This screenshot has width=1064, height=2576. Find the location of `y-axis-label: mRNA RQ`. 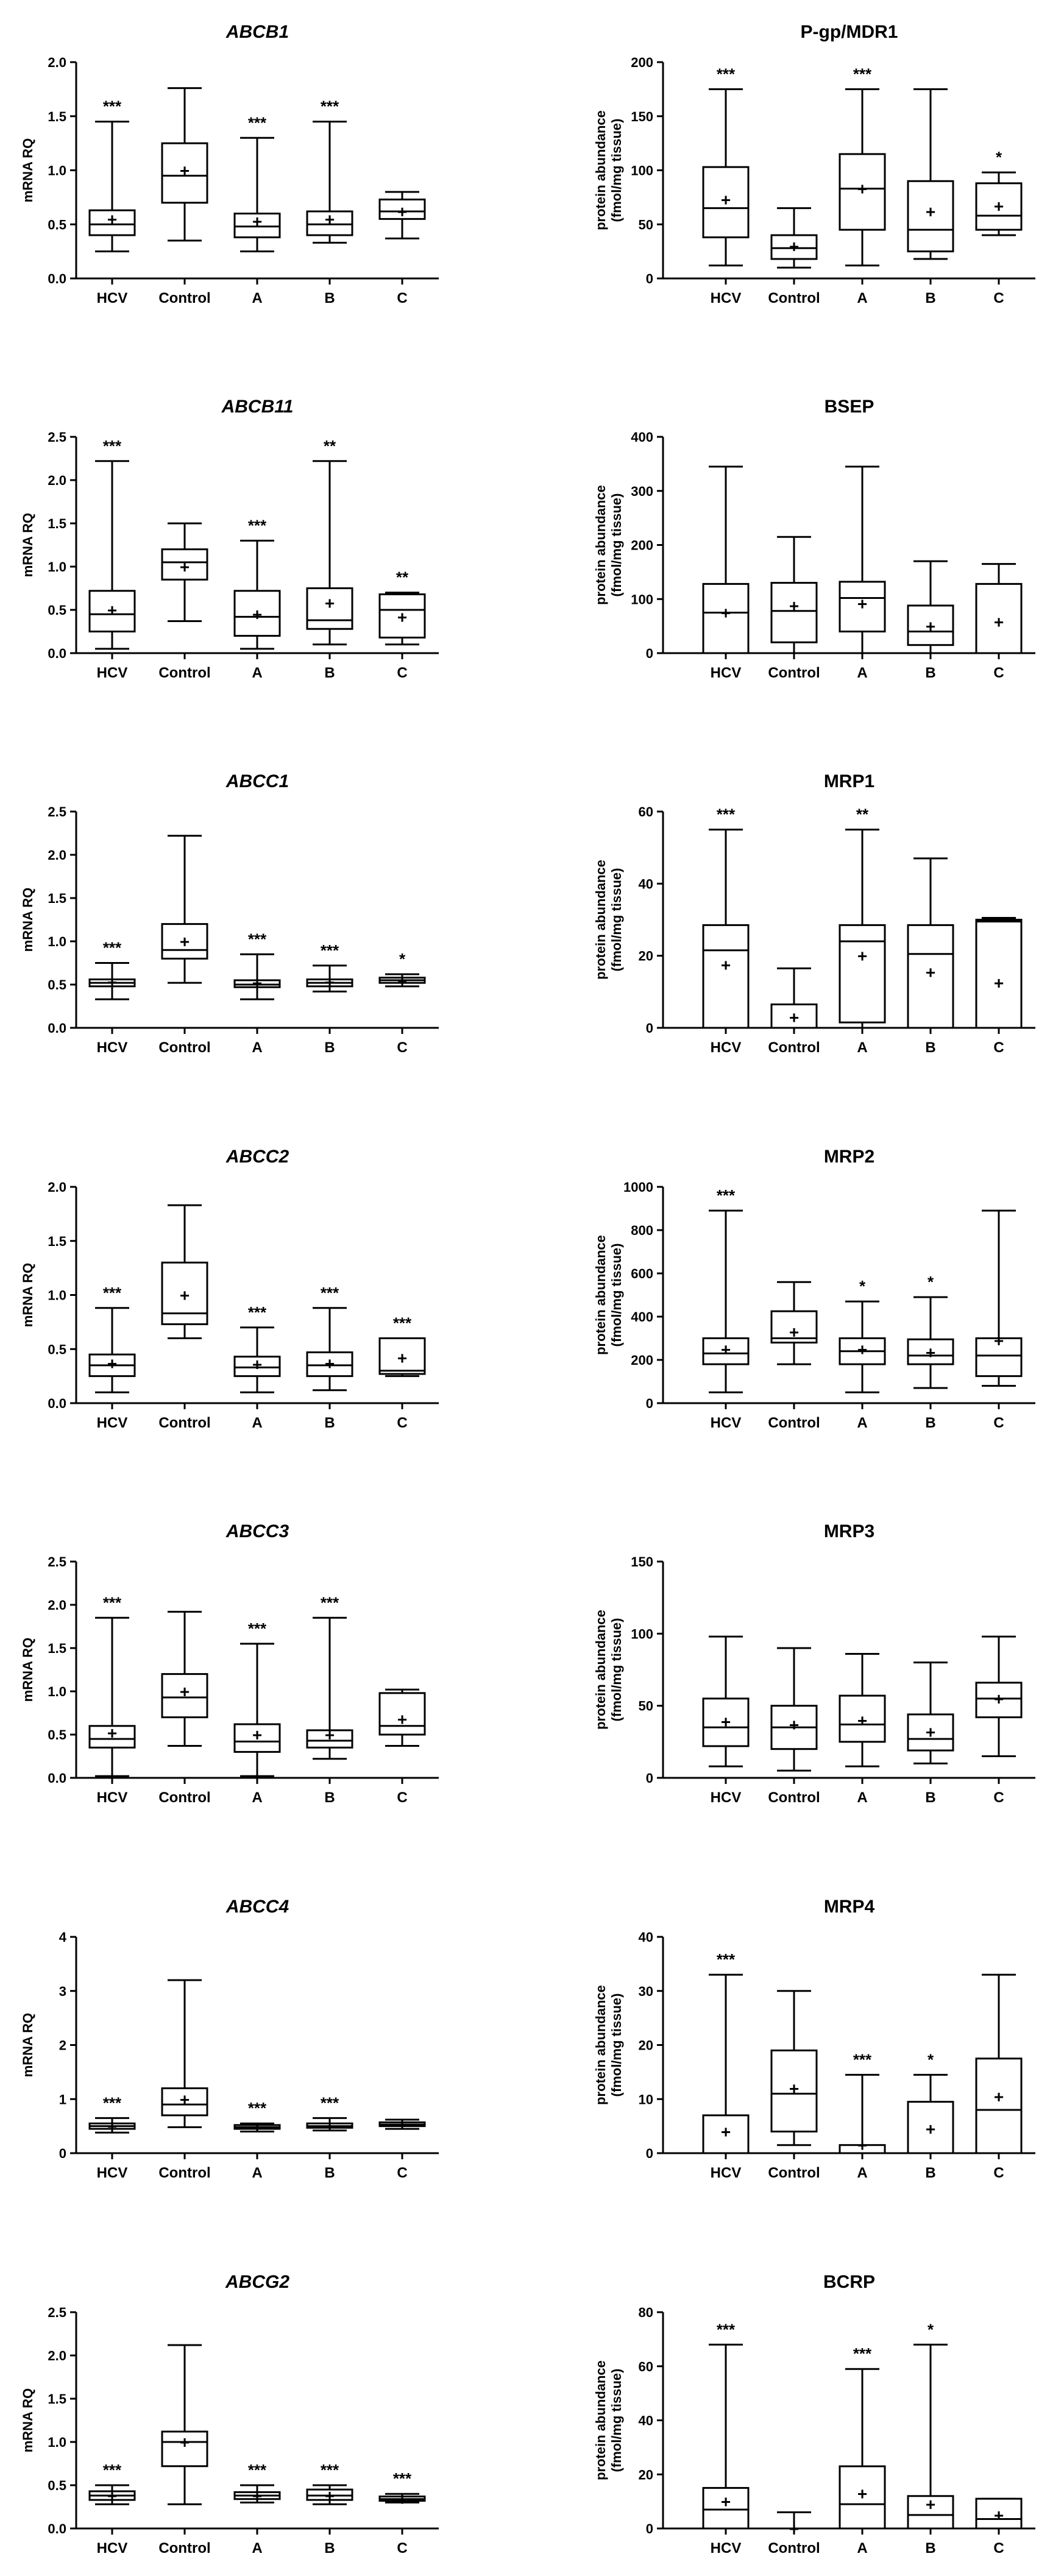

y-axis-label: mRNA RQ is located at coordinates (28, 545).